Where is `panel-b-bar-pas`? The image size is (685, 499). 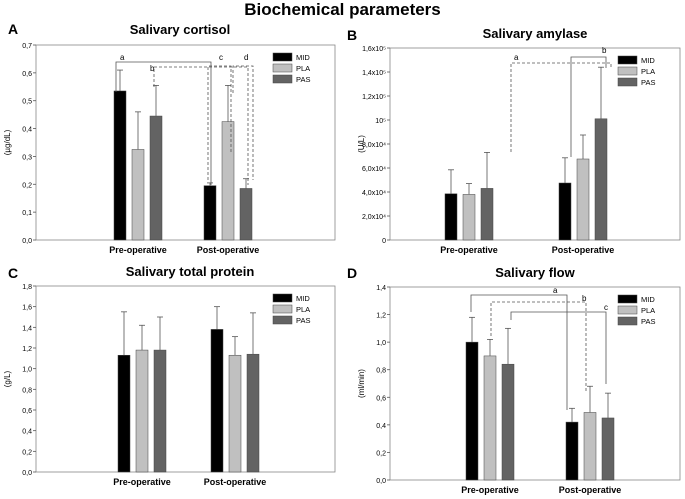 panel-b-bar-pas is located at coordinates (601, 179).